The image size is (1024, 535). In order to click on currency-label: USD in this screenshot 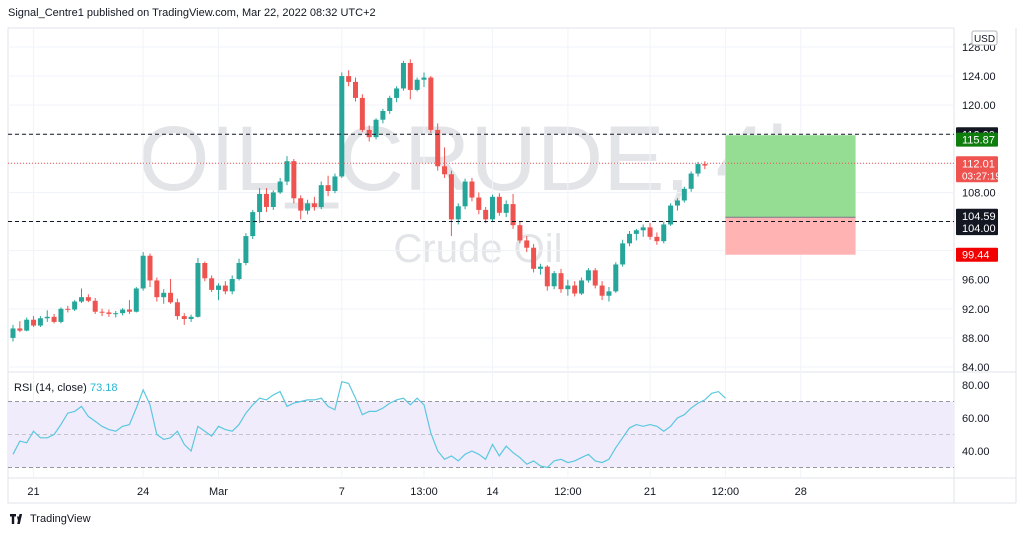, I will do `click(984, 39)`.